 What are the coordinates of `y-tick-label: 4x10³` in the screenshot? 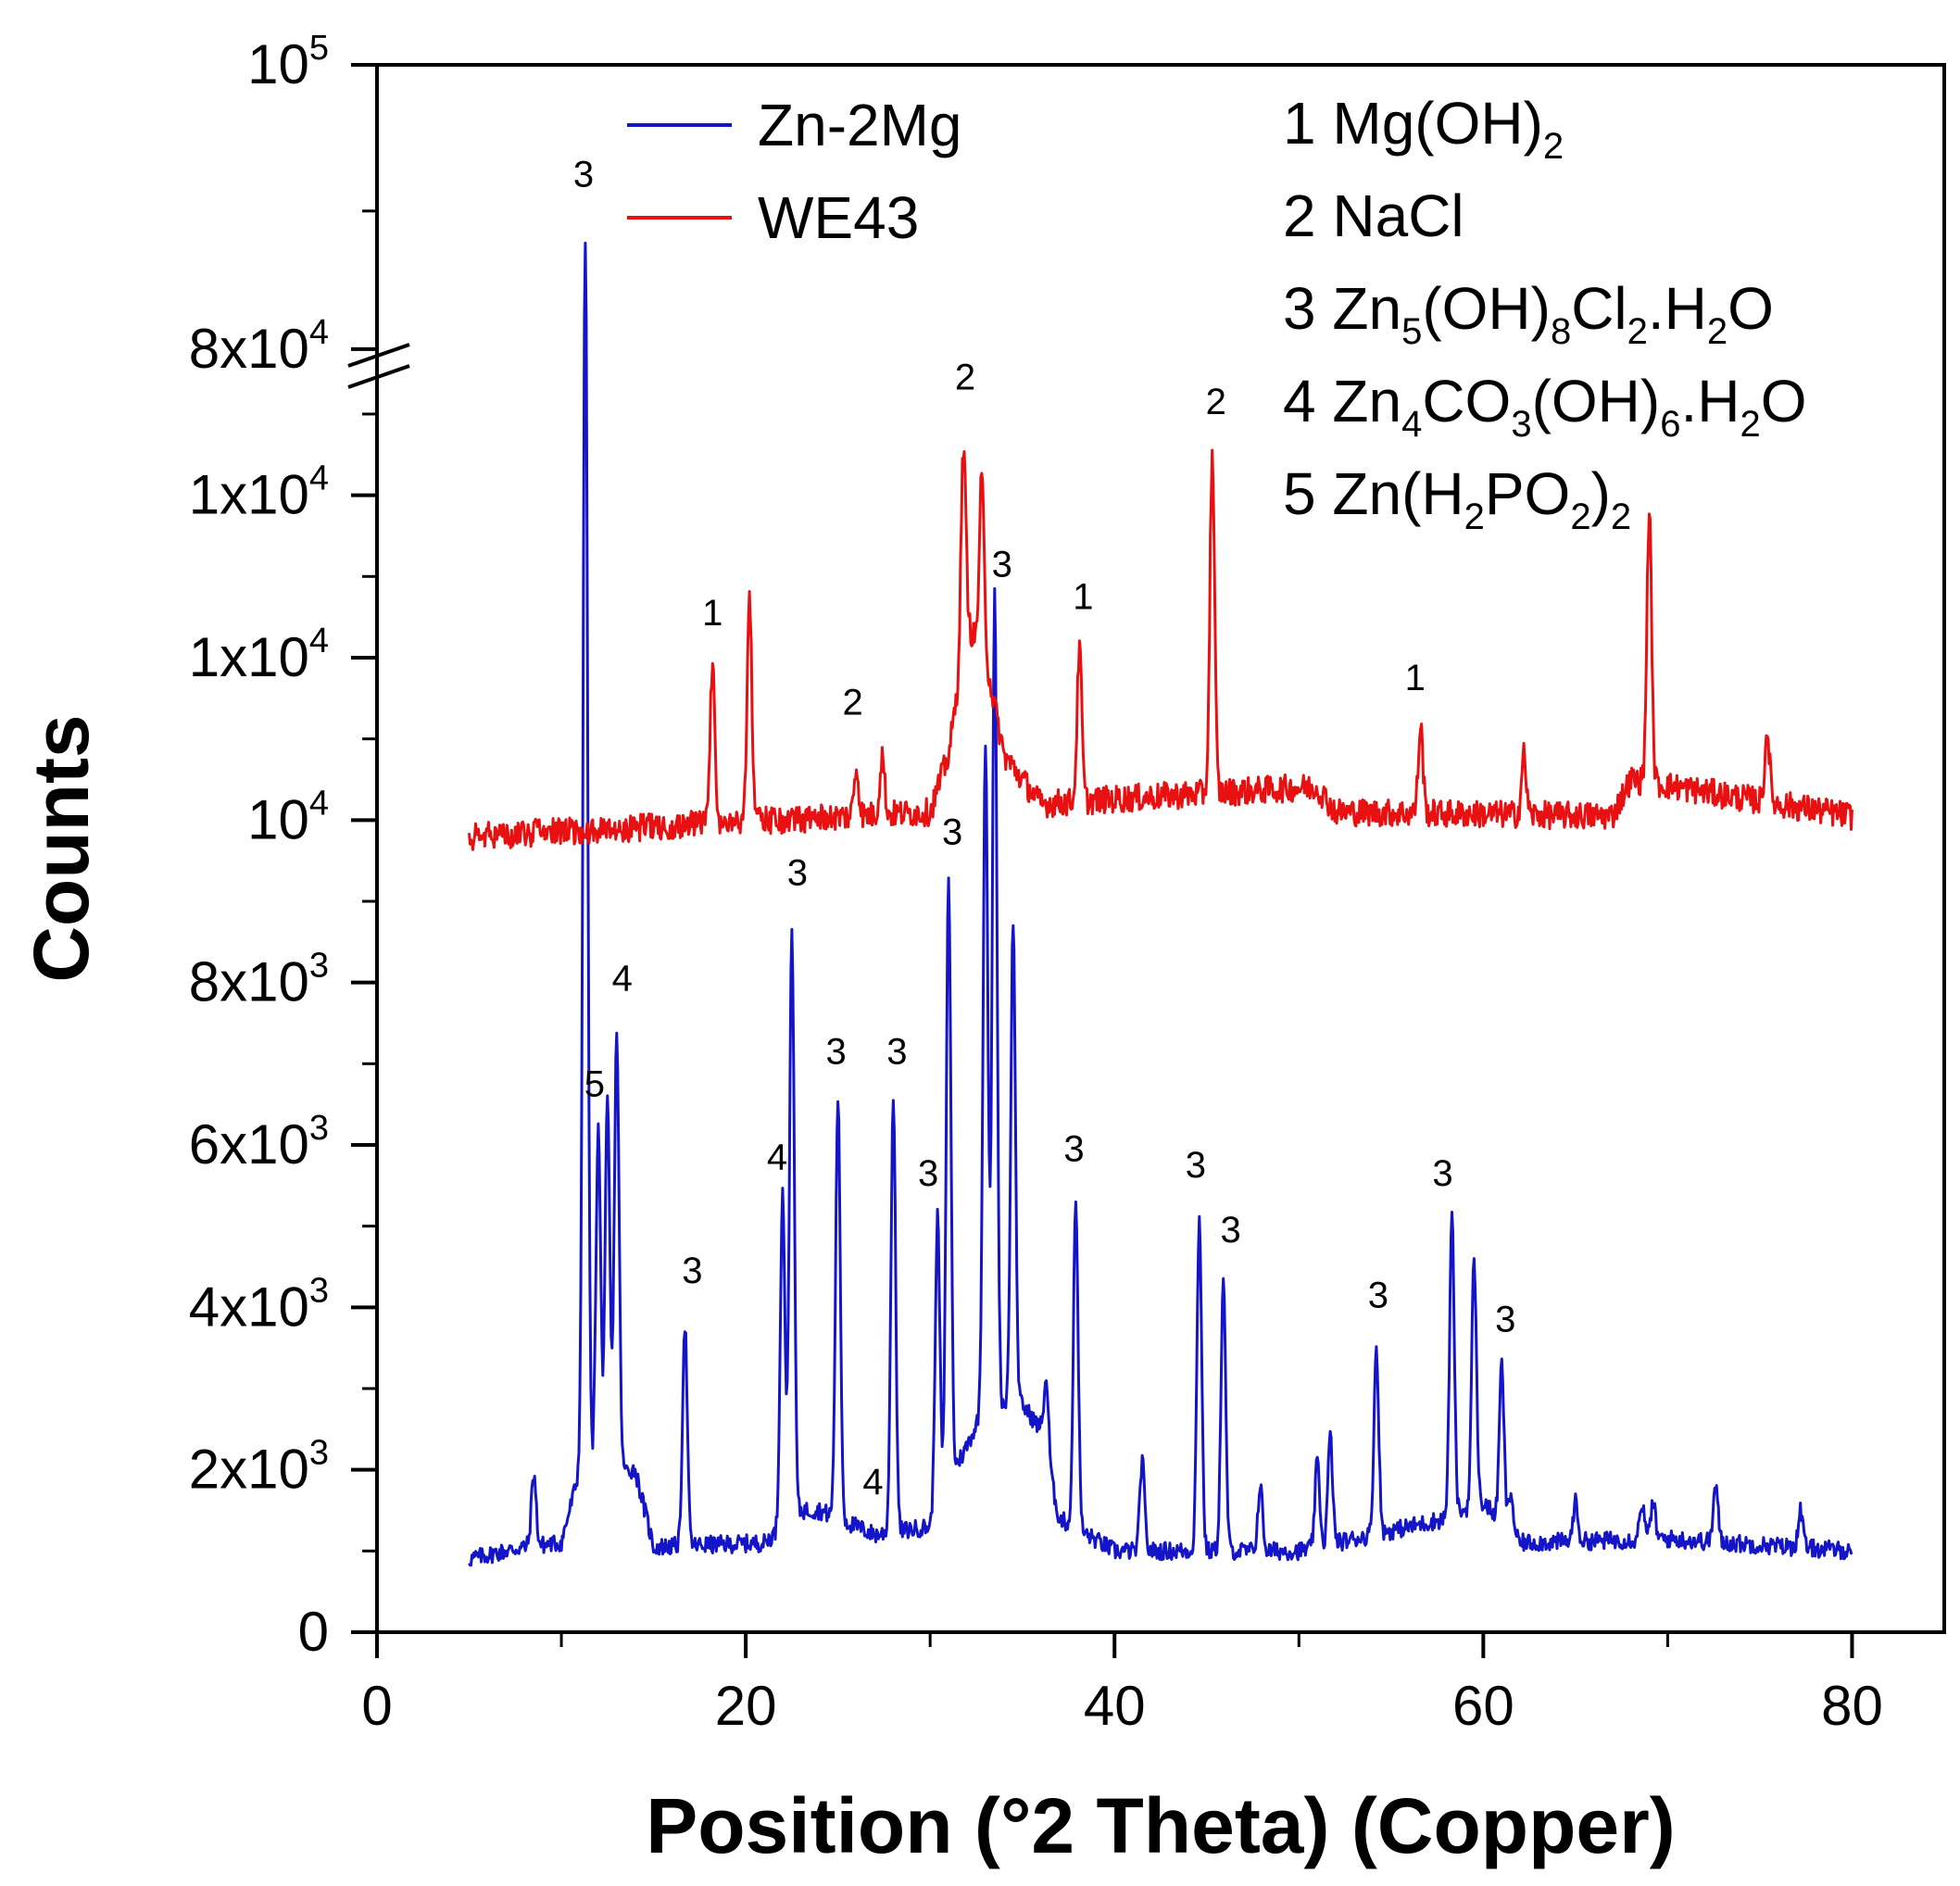 It's located at (259, 1304).